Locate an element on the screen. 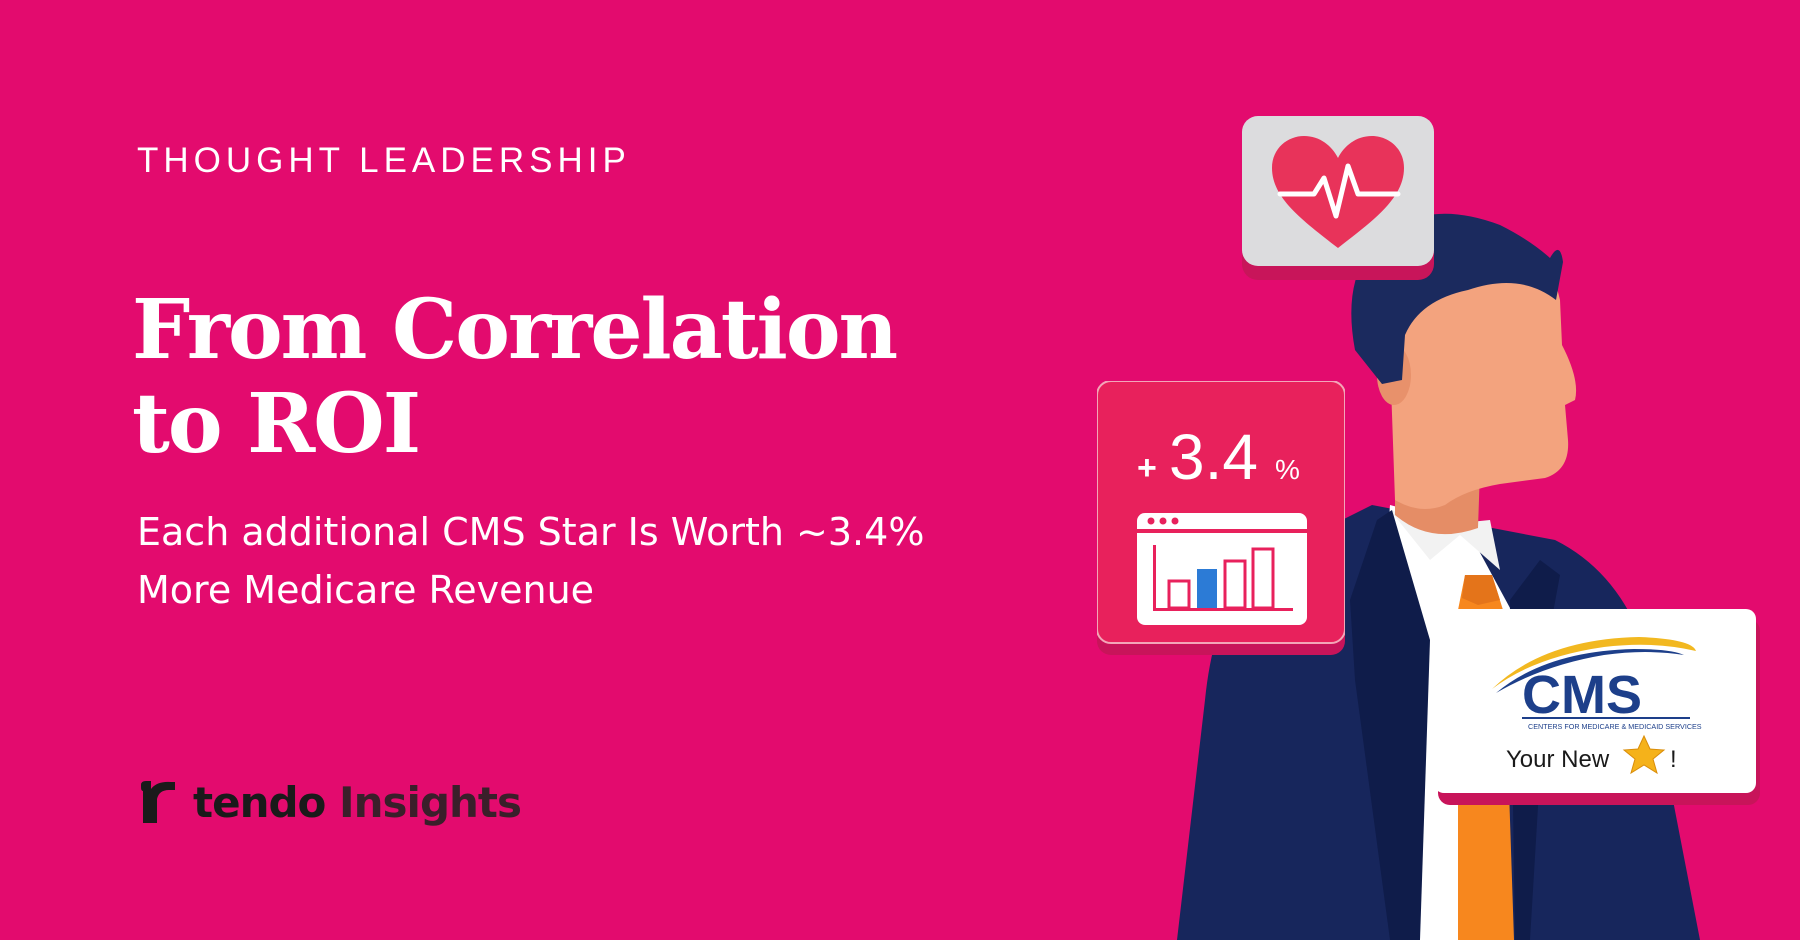 This screenshot has width=1800, height=940. stat-unit: % is located at coordinates (1287, 469).